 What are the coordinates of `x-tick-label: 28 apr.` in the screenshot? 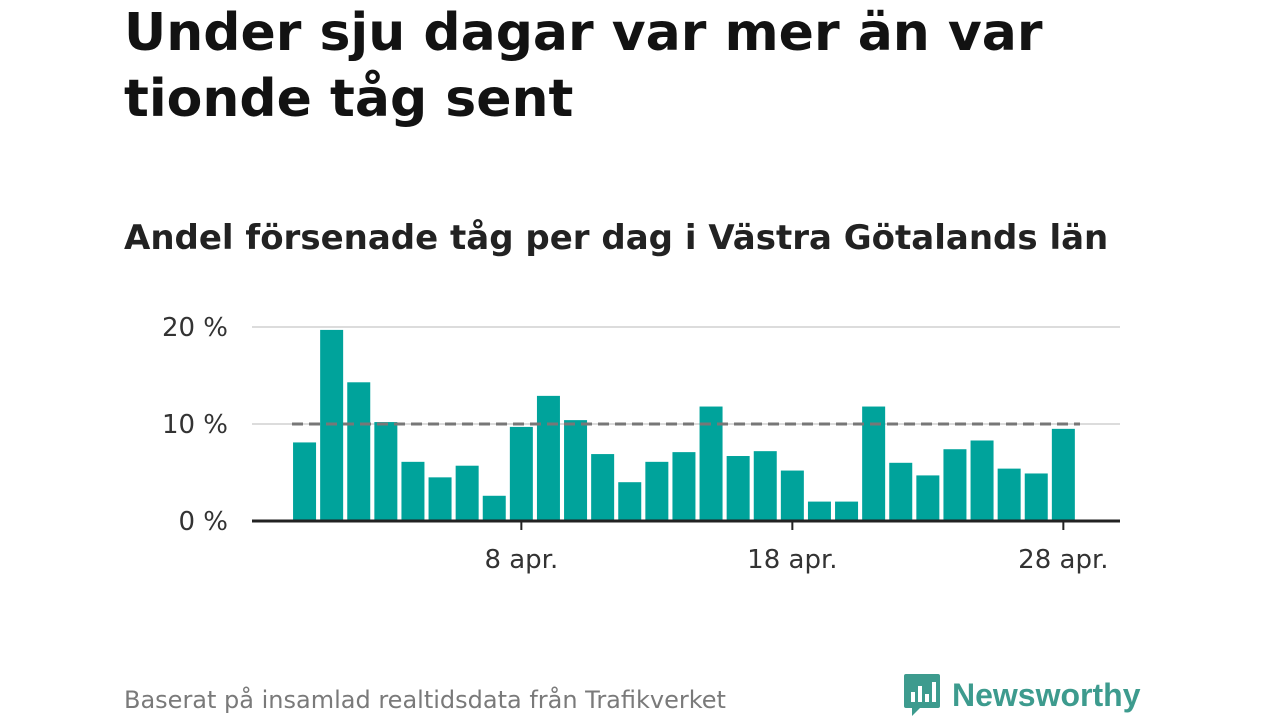 It's located at (1063, 560).